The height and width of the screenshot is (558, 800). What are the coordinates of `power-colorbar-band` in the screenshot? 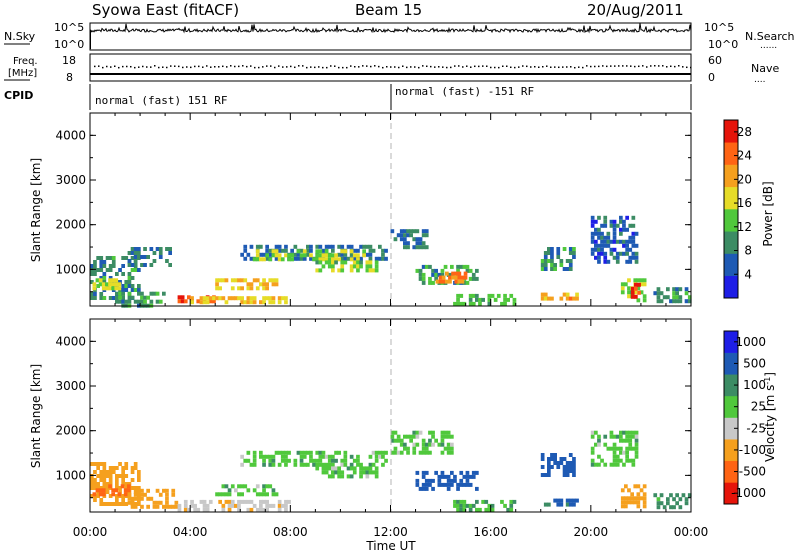 It's located at (731, 153).